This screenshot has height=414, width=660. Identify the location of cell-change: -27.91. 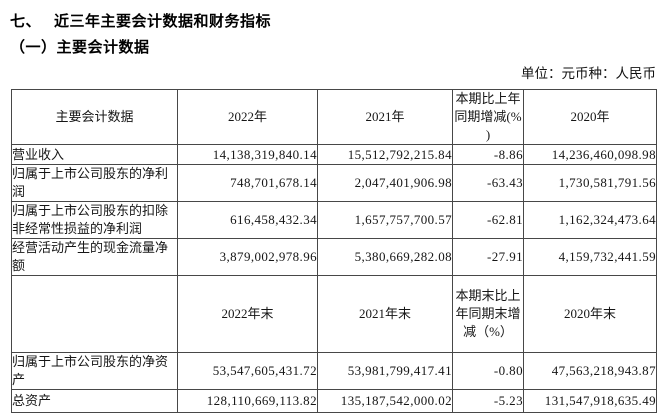
(488, 257).